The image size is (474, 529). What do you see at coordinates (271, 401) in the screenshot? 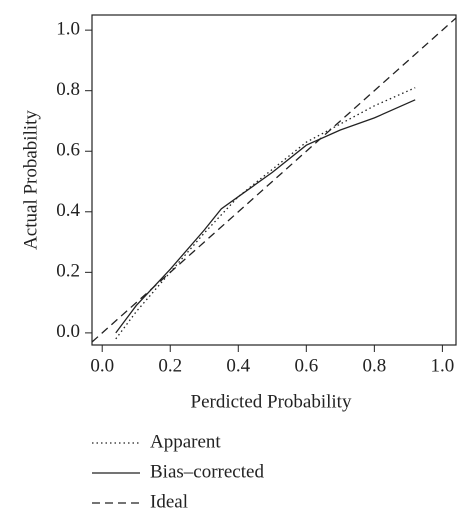
I see `x-axis-label: Perdicted Probability` at bounding box center [271, 401].